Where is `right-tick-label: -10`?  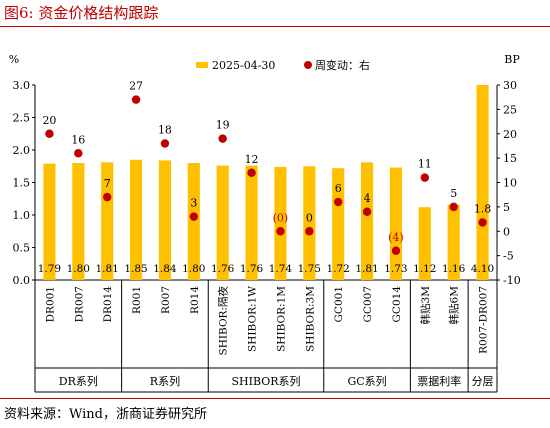 right-tick-label: -10 is located at coordinates (512, 280).